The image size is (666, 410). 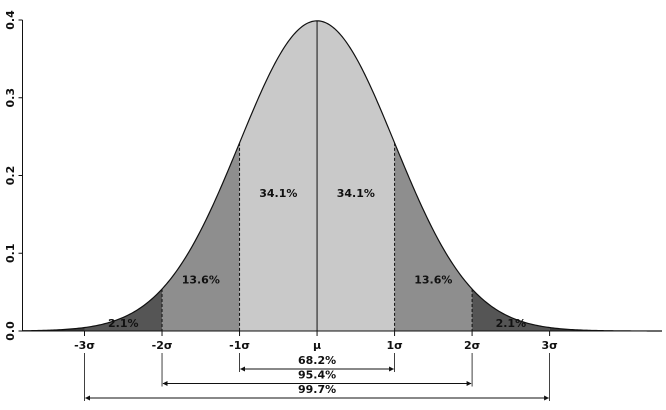 I want to click on interval-label: 99.7%, so click(x=317, y=389).